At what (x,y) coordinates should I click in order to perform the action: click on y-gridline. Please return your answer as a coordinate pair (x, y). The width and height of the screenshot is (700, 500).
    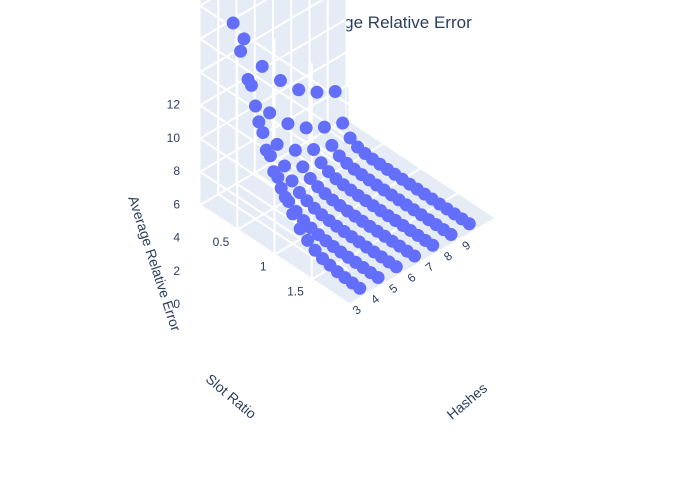
    Looking at the image, I should click on (384, 172).